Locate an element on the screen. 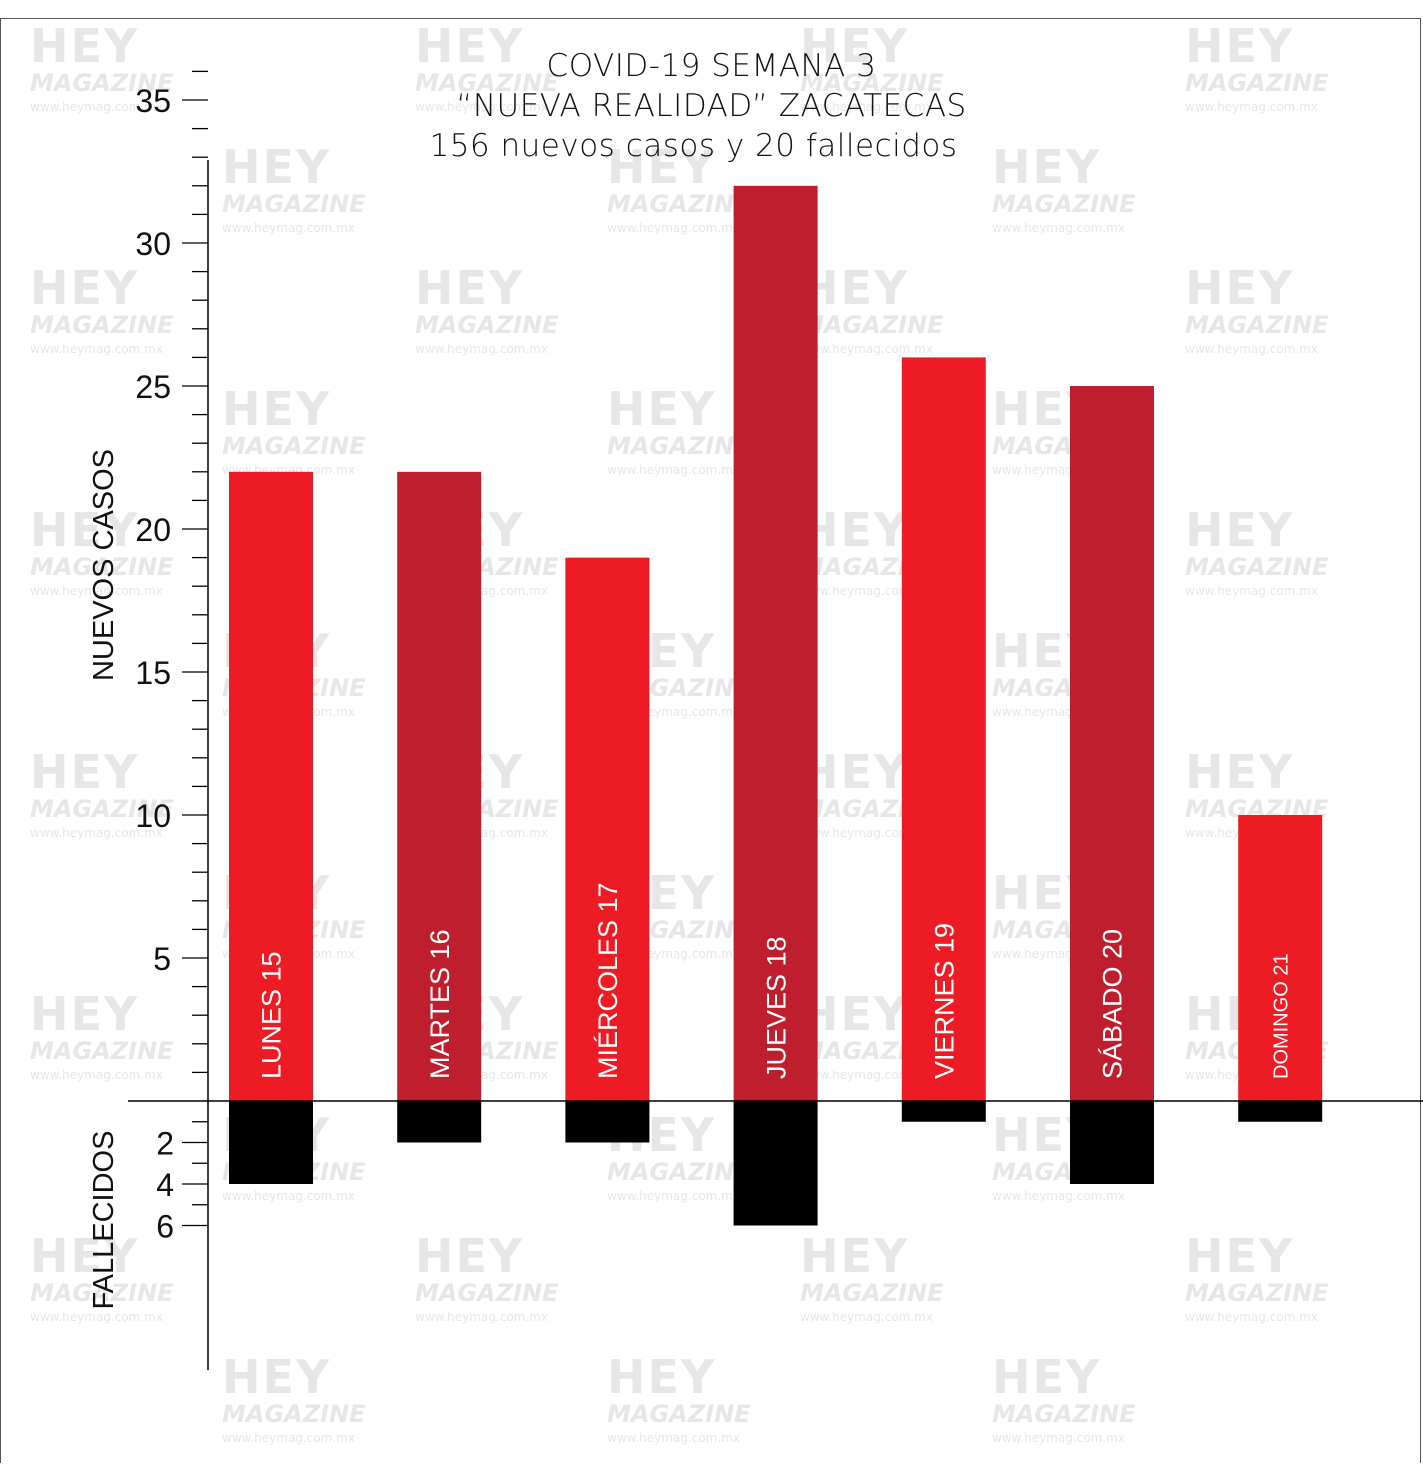 This screenshot has height=1465, width=1423. y-axis-label-cases: NUEVOS CASOS is located at coordinates (104, 565).